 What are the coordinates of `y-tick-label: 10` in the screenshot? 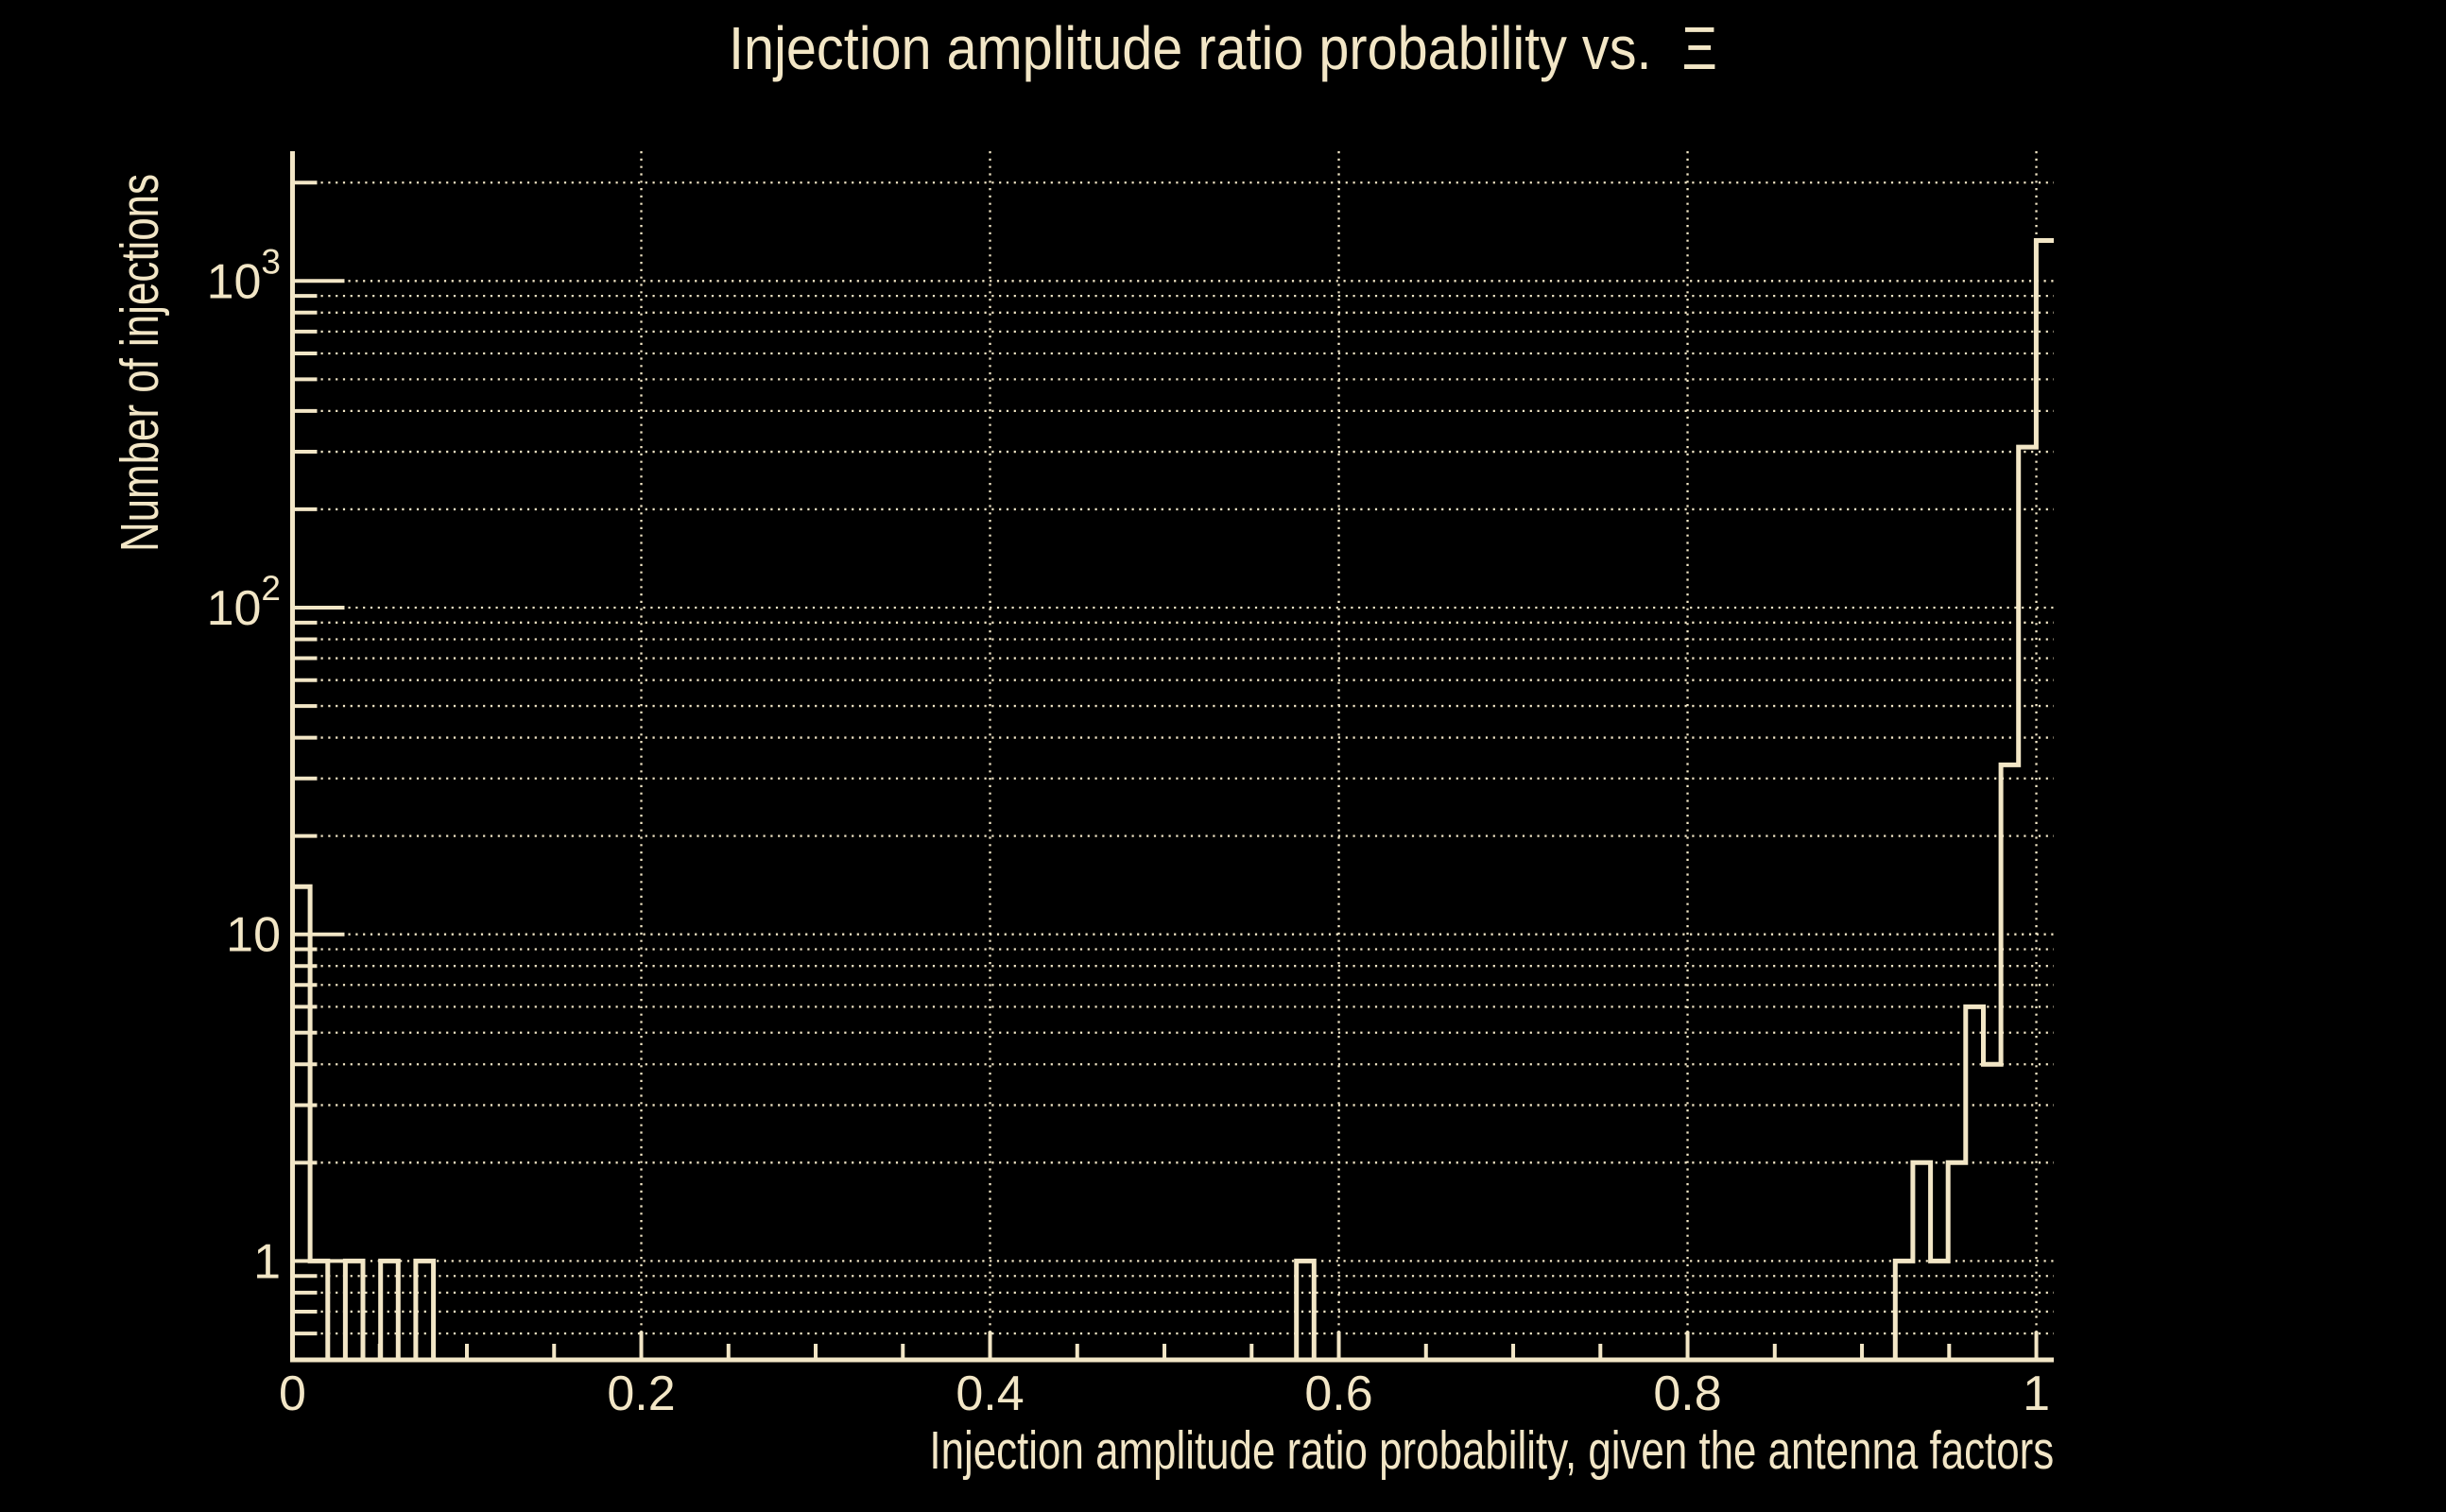 It's located at (253, 935).